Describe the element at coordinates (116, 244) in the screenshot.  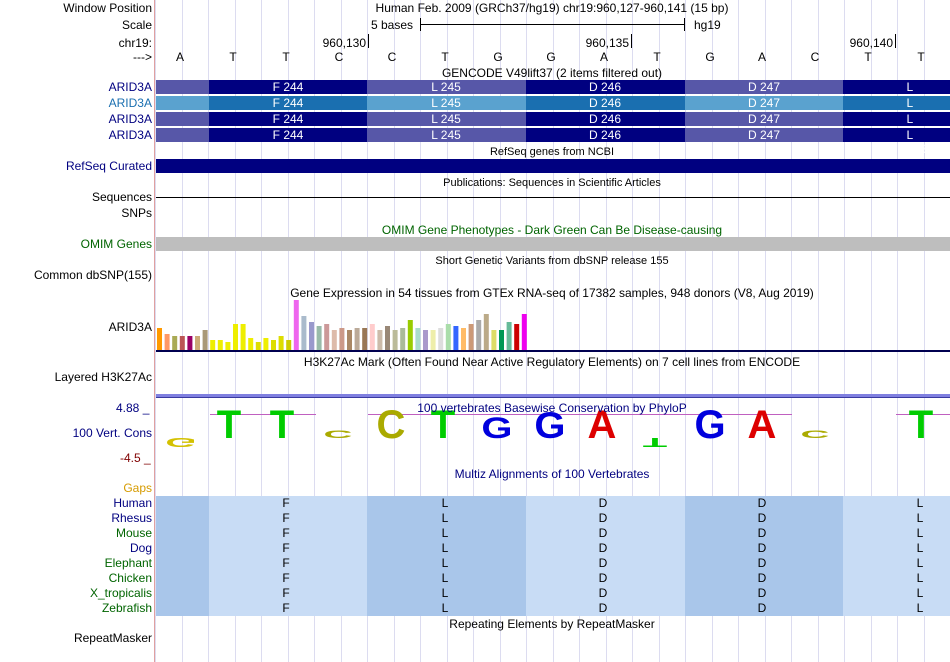
I see `omim-label: OMIM Genes` at that location.